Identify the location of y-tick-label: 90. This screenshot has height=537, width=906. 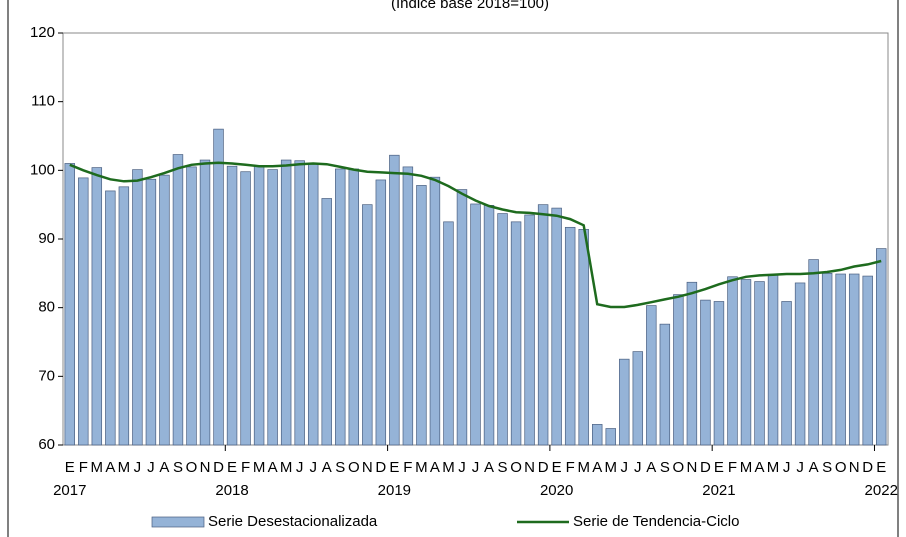
(46, 238).